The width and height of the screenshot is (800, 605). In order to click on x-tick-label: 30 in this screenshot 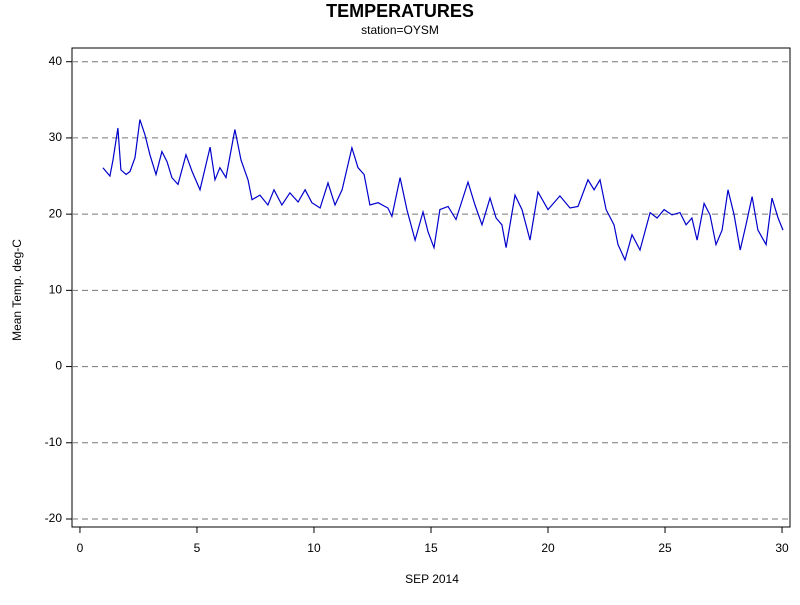, I will do `click(782, 548)`.